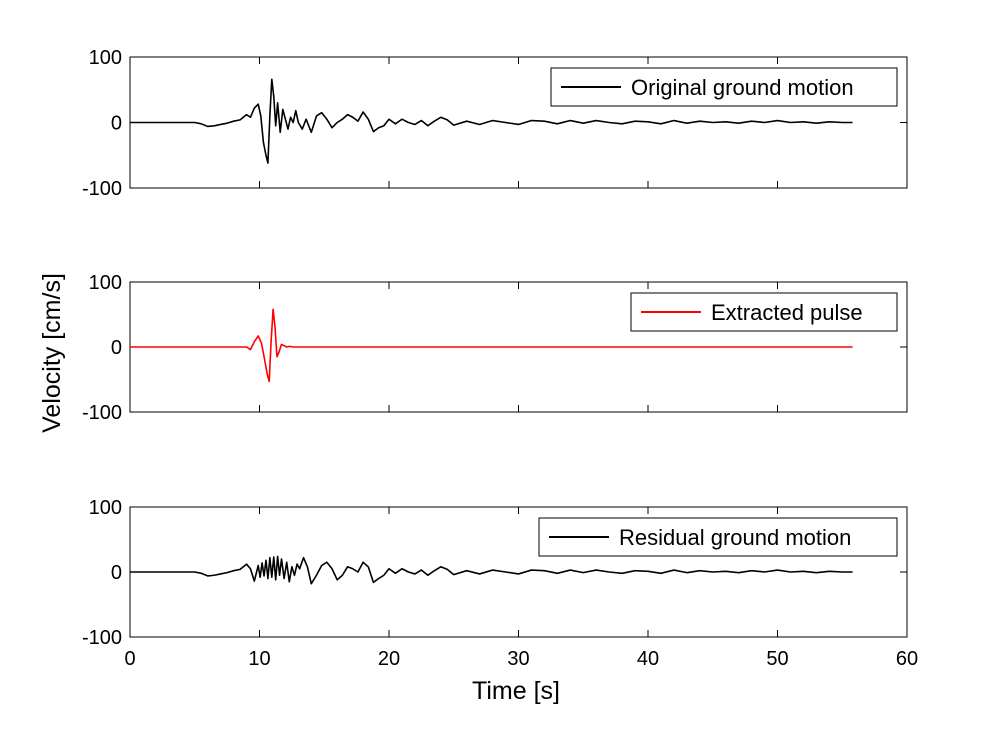 Image resolution: width=1002 pixels, height=750 pixels. Describe the element at coordinates (129, 659) in the screenshot. I see `x-tick-label: 0` at that location.